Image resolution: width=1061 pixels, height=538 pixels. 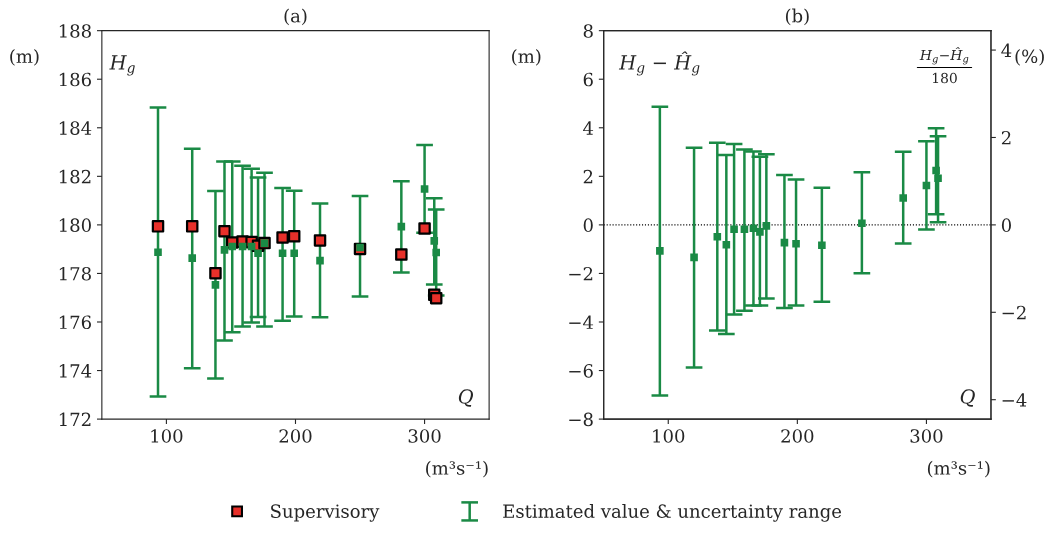 What do you see at coordinates (1014, 312) in the screenshot?
I see `y2-tick-label: −2` at bounding box center [1014, 312].